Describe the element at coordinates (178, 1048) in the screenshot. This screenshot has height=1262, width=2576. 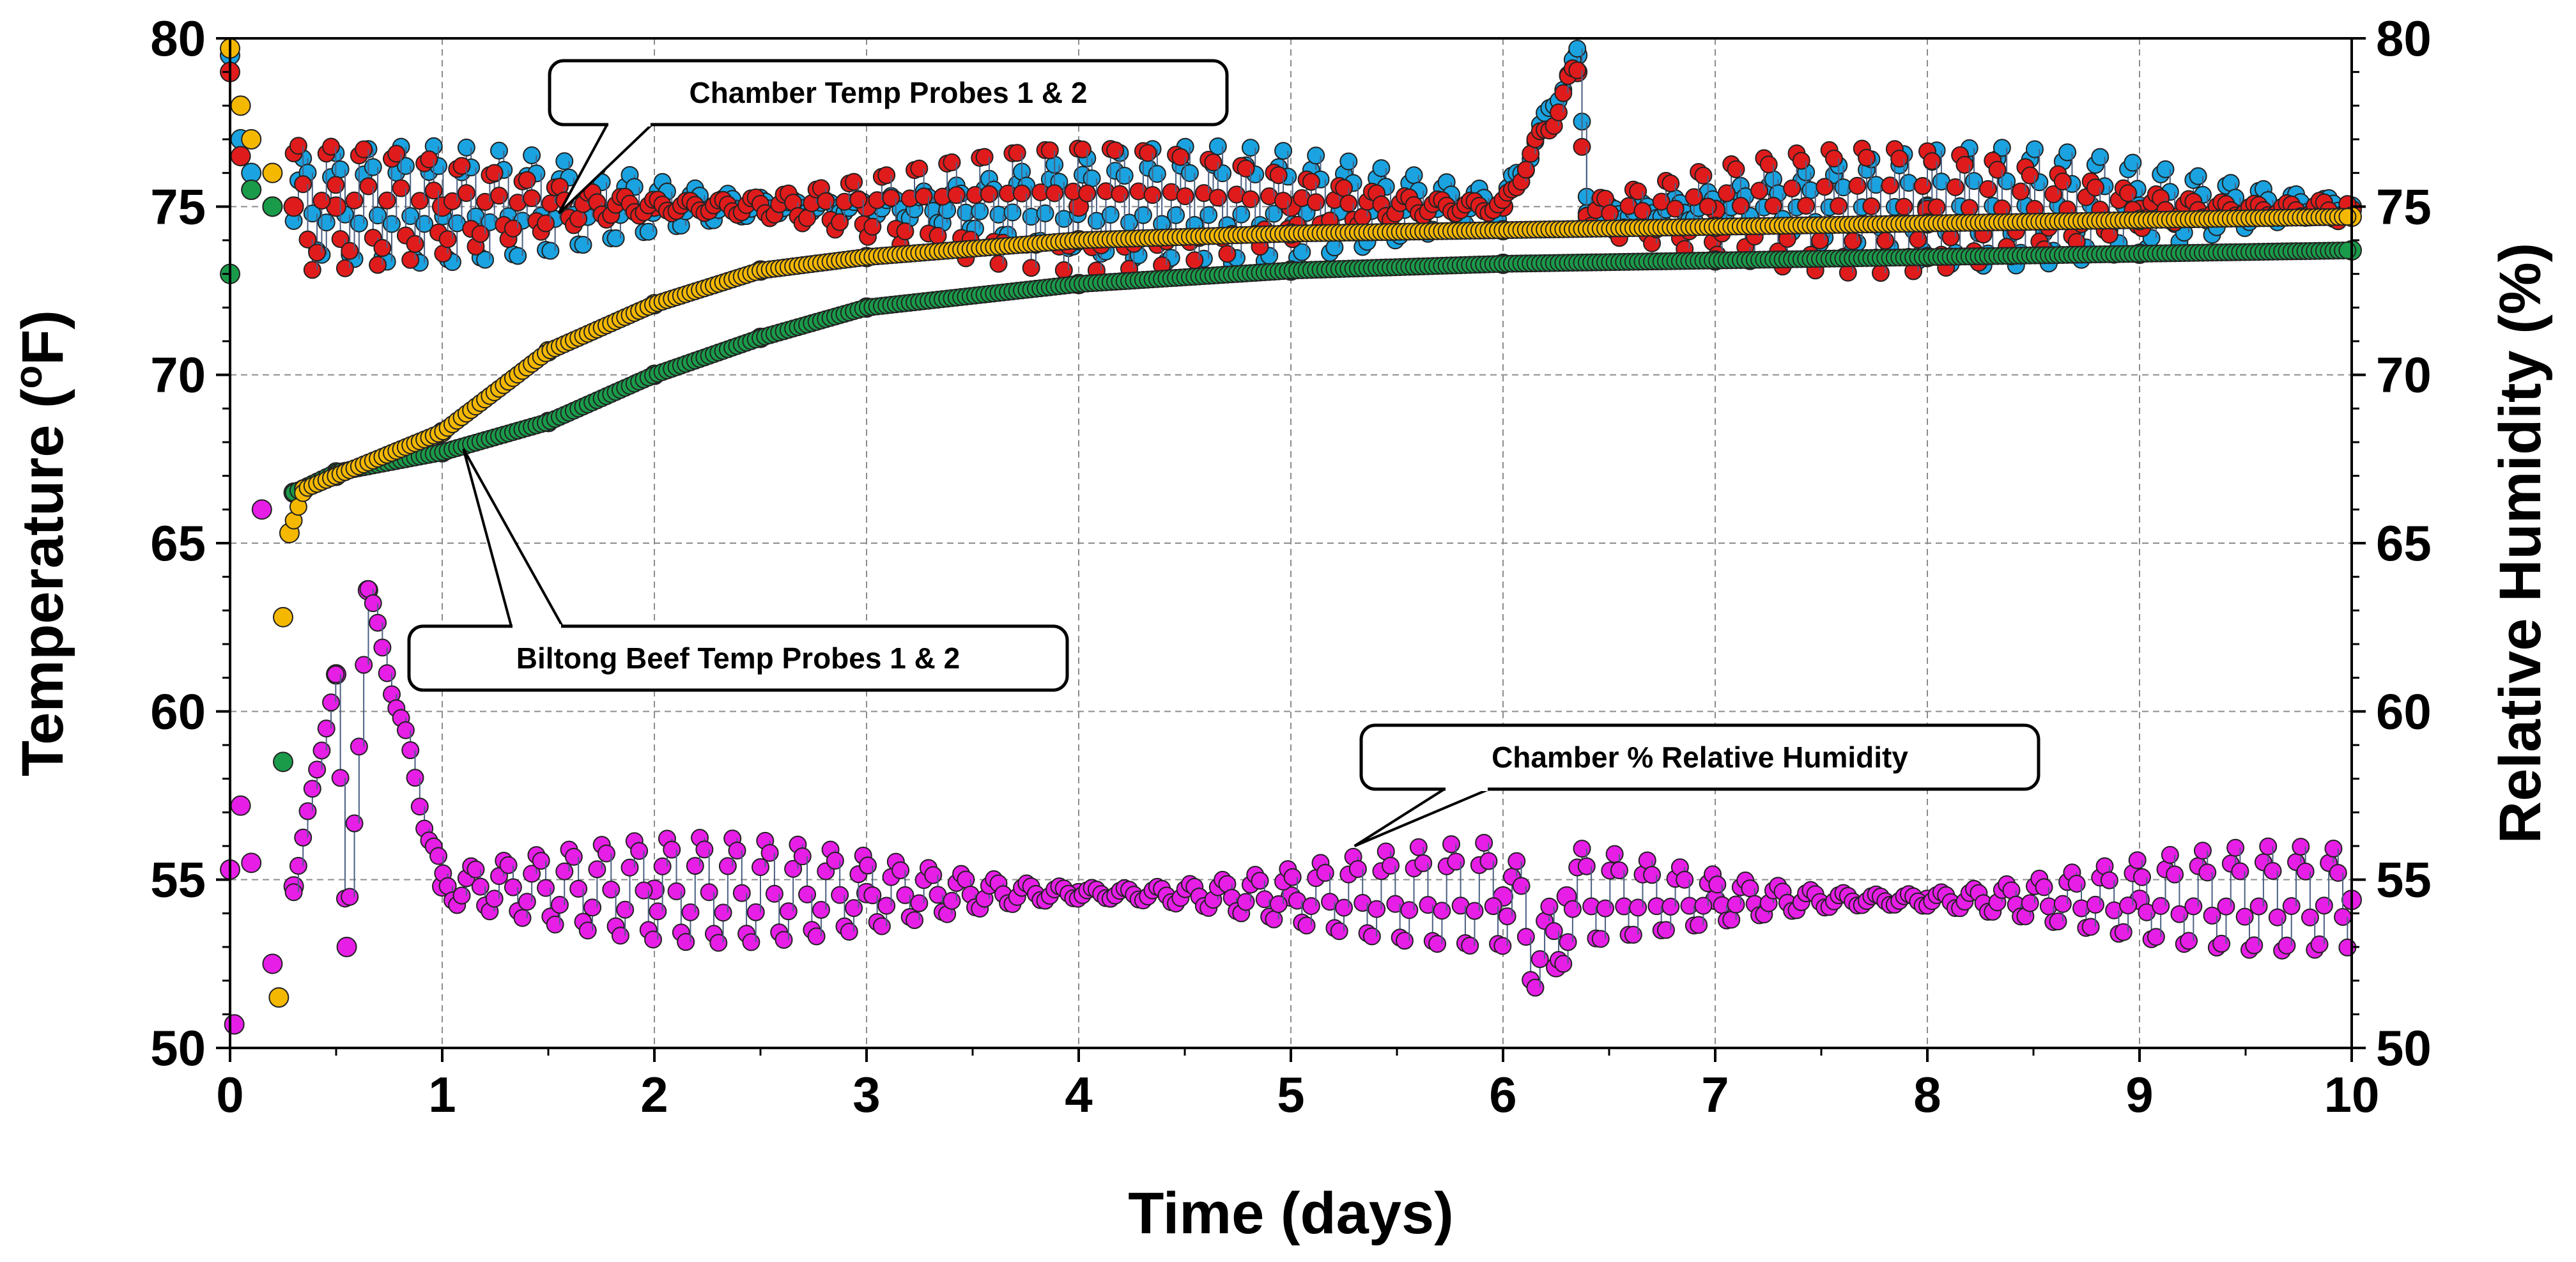
I see `y-left-tick-label: 50` at that location.